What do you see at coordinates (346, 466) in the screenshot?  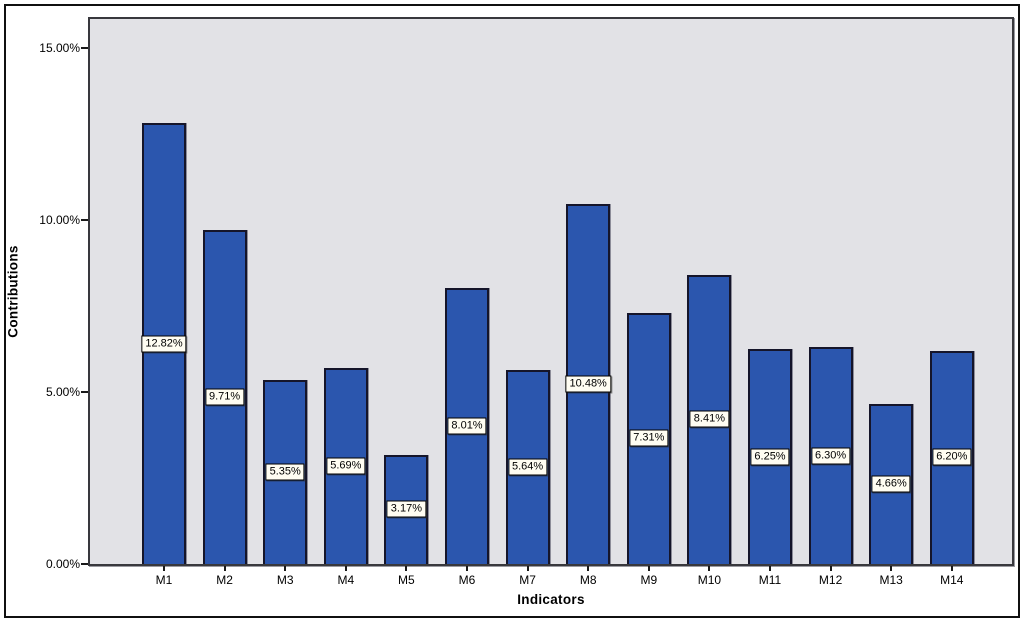 I see `bar-value-label-M4: 5.69%` at bounding box center [346, 466].